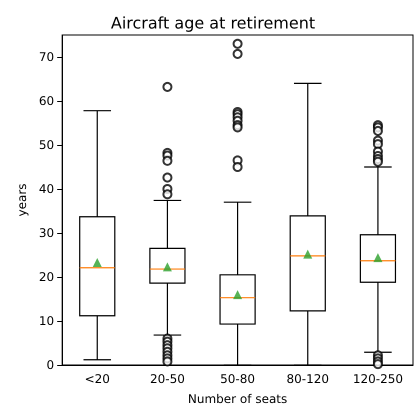  What do you see at coordinates (46, 101) in the screenshot?
I see `y-tick-label: 60` at bounding box center [46, 101].